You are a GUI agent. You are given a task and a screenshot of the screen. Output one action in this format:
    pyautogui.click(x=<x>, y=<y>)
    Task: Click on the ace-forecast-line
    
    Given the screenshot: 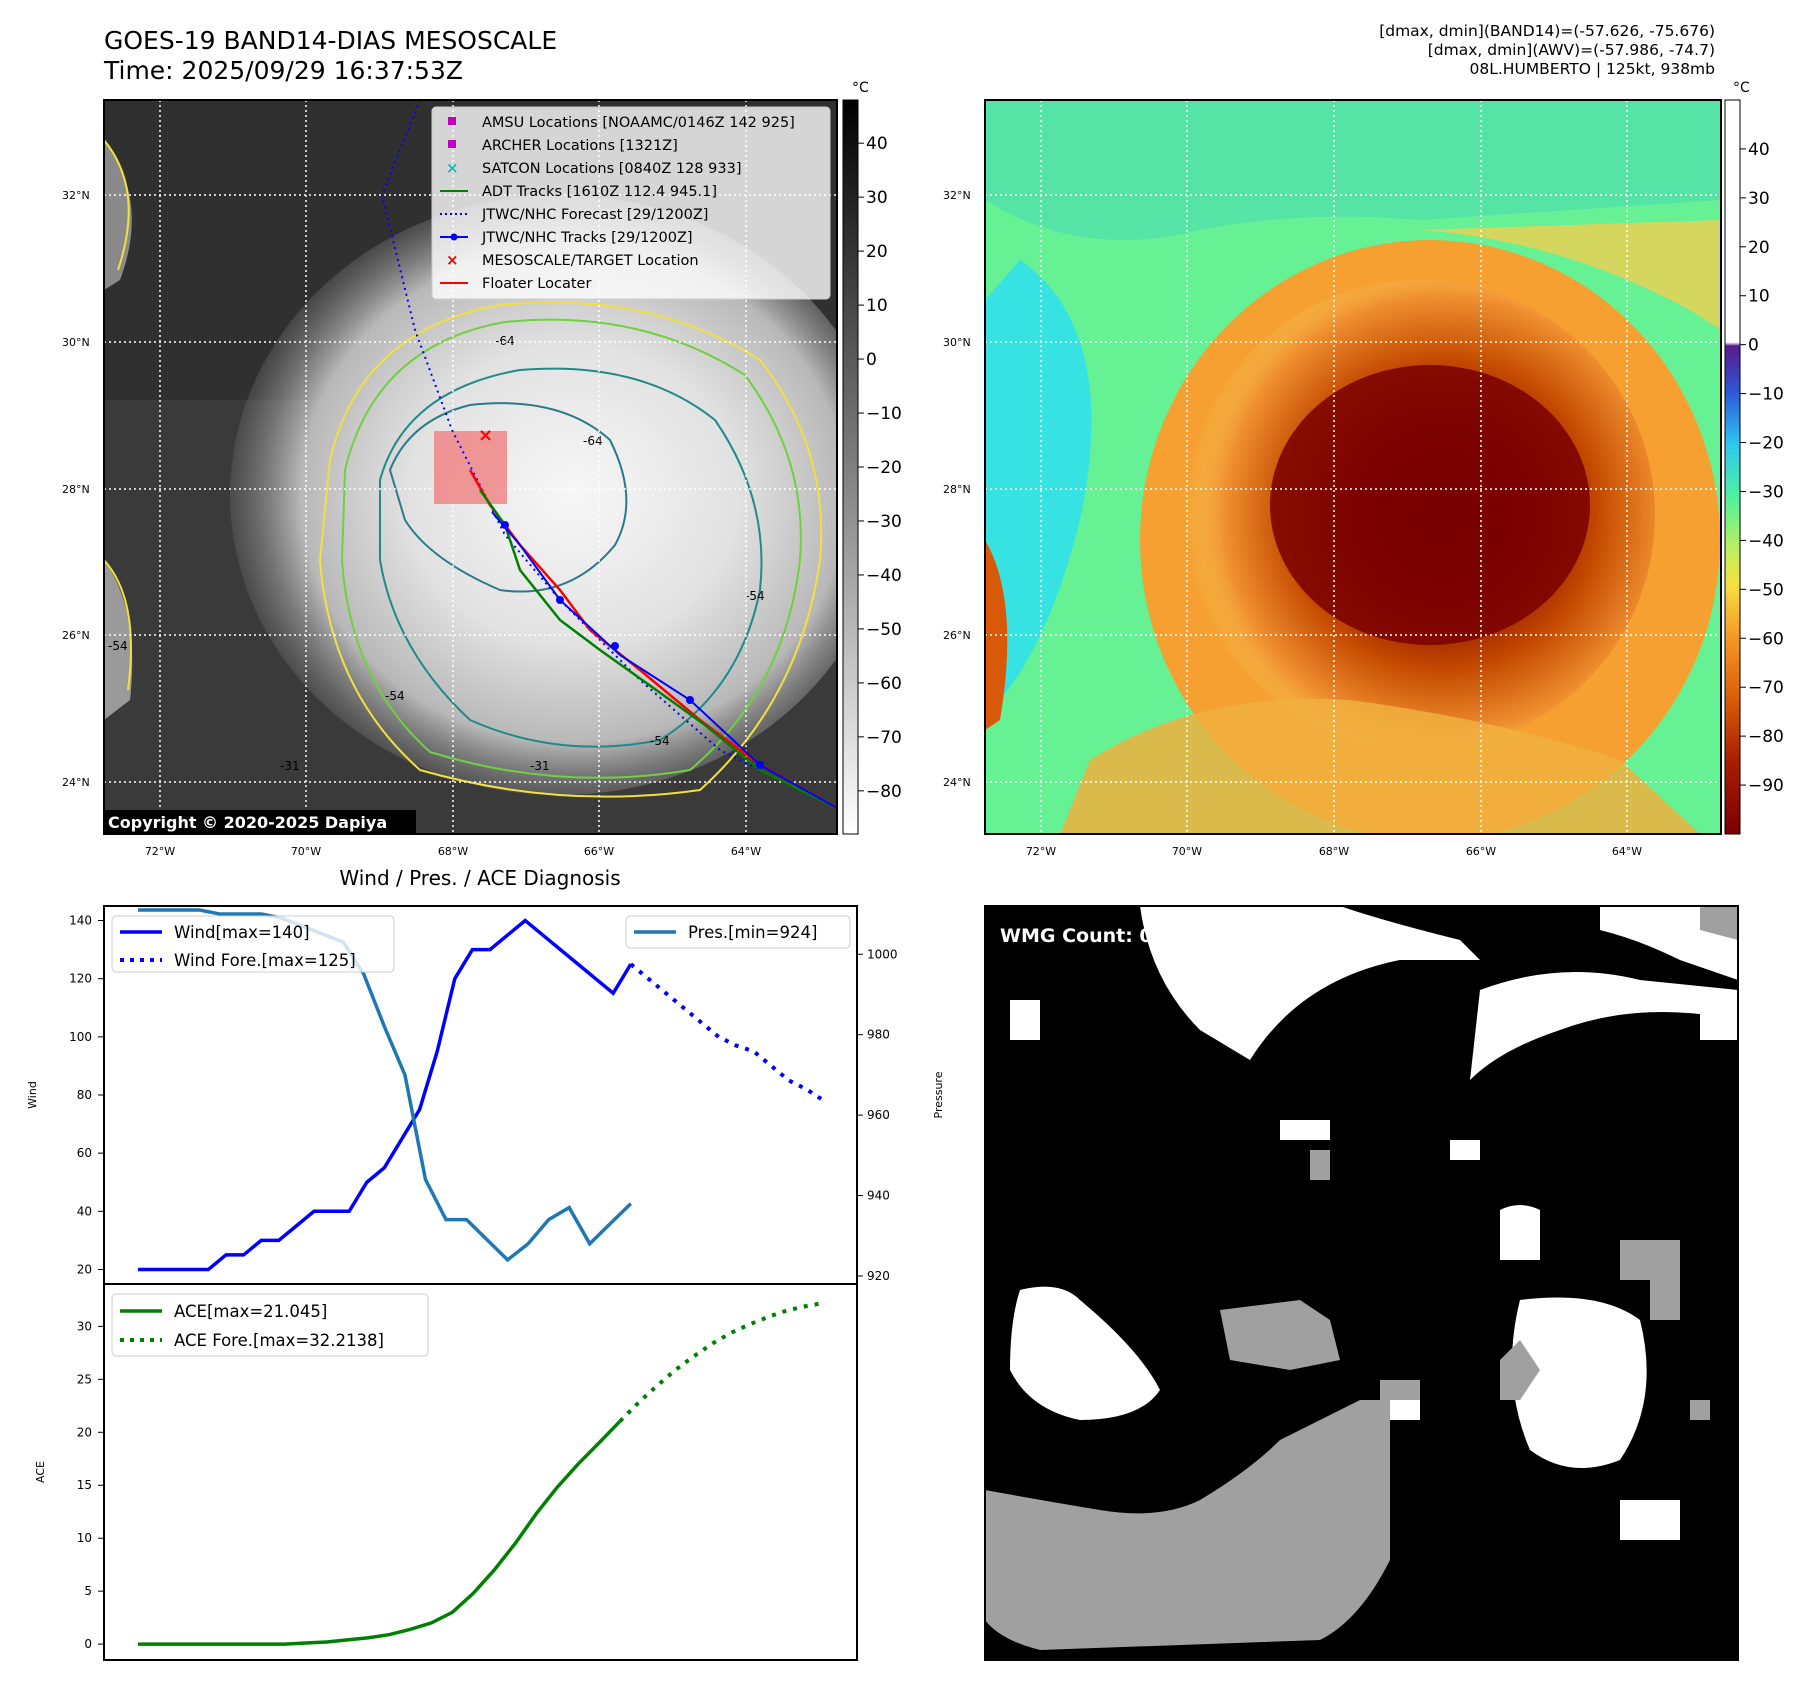 What is the action you would take?
    pyautogui.click(x=721, y=1361)
    